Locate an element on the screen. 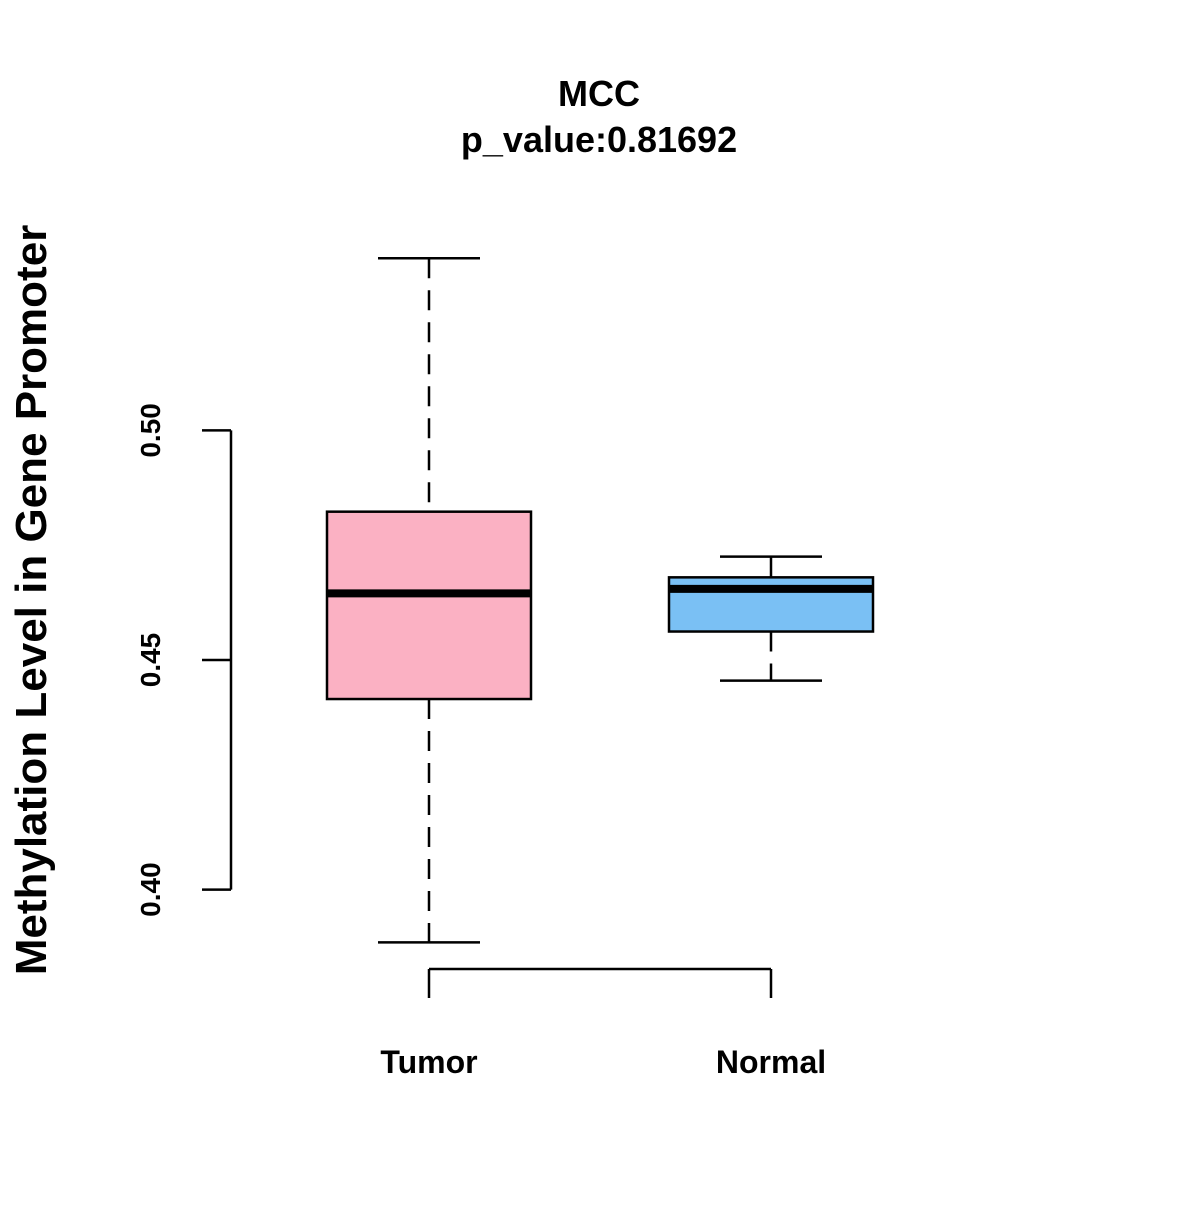 This screenshot has width=1200, height=1205. x-axis: Tumor Normal is located at coordinates (603, 1023).